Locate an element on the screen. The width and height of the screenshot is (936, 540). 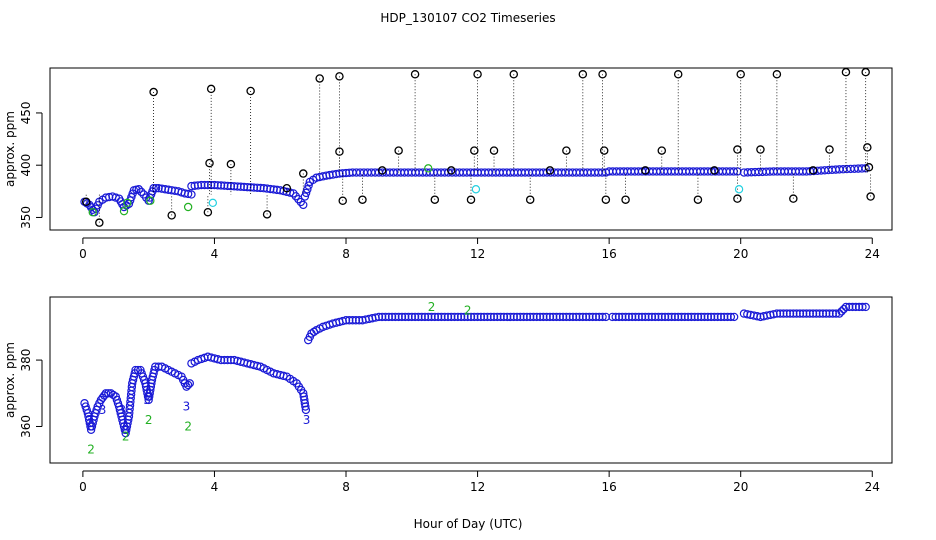
bottom-x-tick-label: 20 is located at coordinates (740, 487).